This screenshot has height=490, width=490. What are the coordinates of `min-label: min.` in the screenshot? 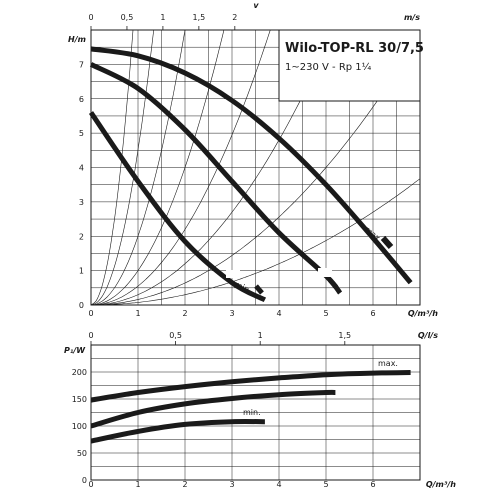 It's located at (243, 288).